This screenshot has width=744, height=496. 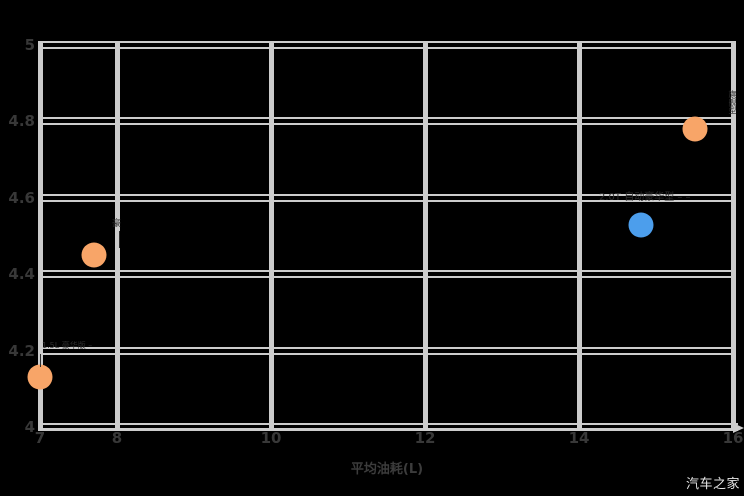 What do you see at coordinates (641, 225) in the screenshot?
I see `data-point-blue` at bounding box center [641, 225].